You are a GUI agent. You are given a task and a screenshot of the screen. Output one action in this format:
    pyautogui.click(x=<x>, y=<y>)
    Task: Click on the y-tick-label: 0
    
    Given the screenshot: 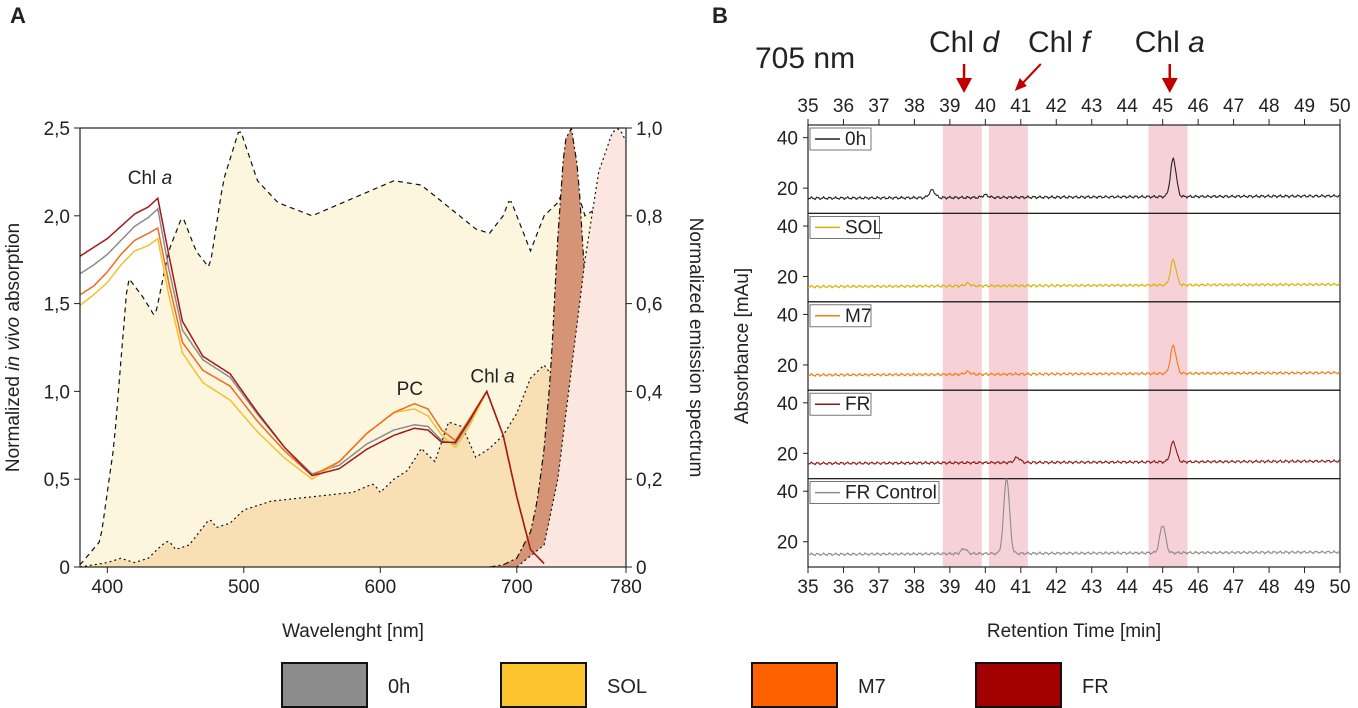 What is the action you would take?
    pyautogui.click(x=64, y=568)
    